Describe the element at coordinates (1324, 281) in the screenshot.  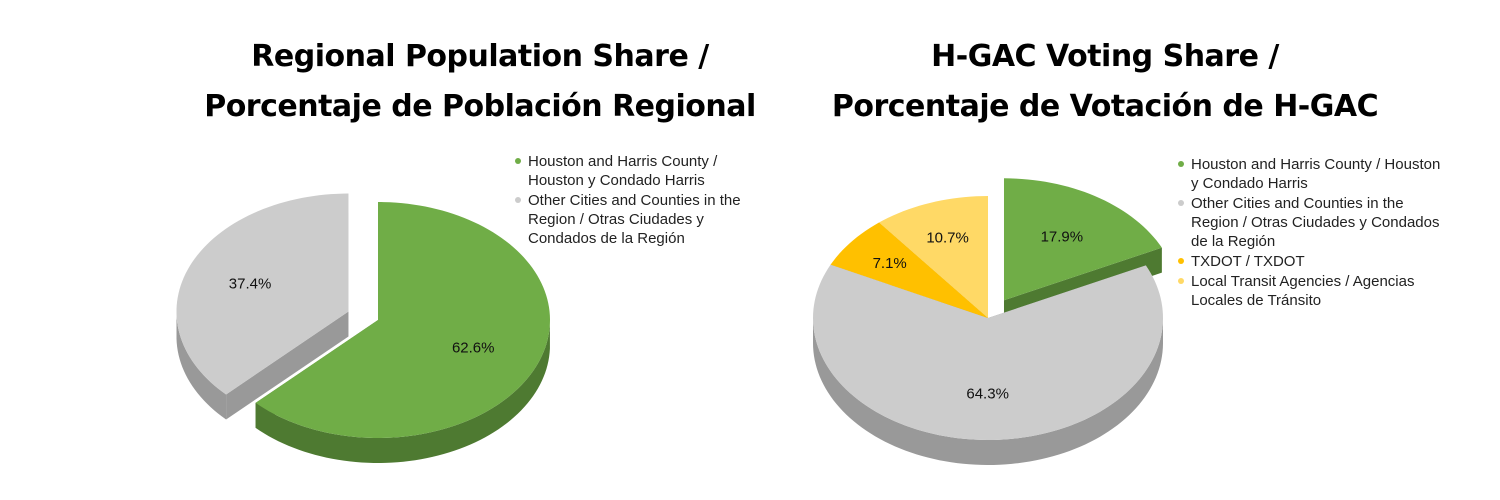
I see `legend-label: Local Transit Agencies / Agencias` at that location.